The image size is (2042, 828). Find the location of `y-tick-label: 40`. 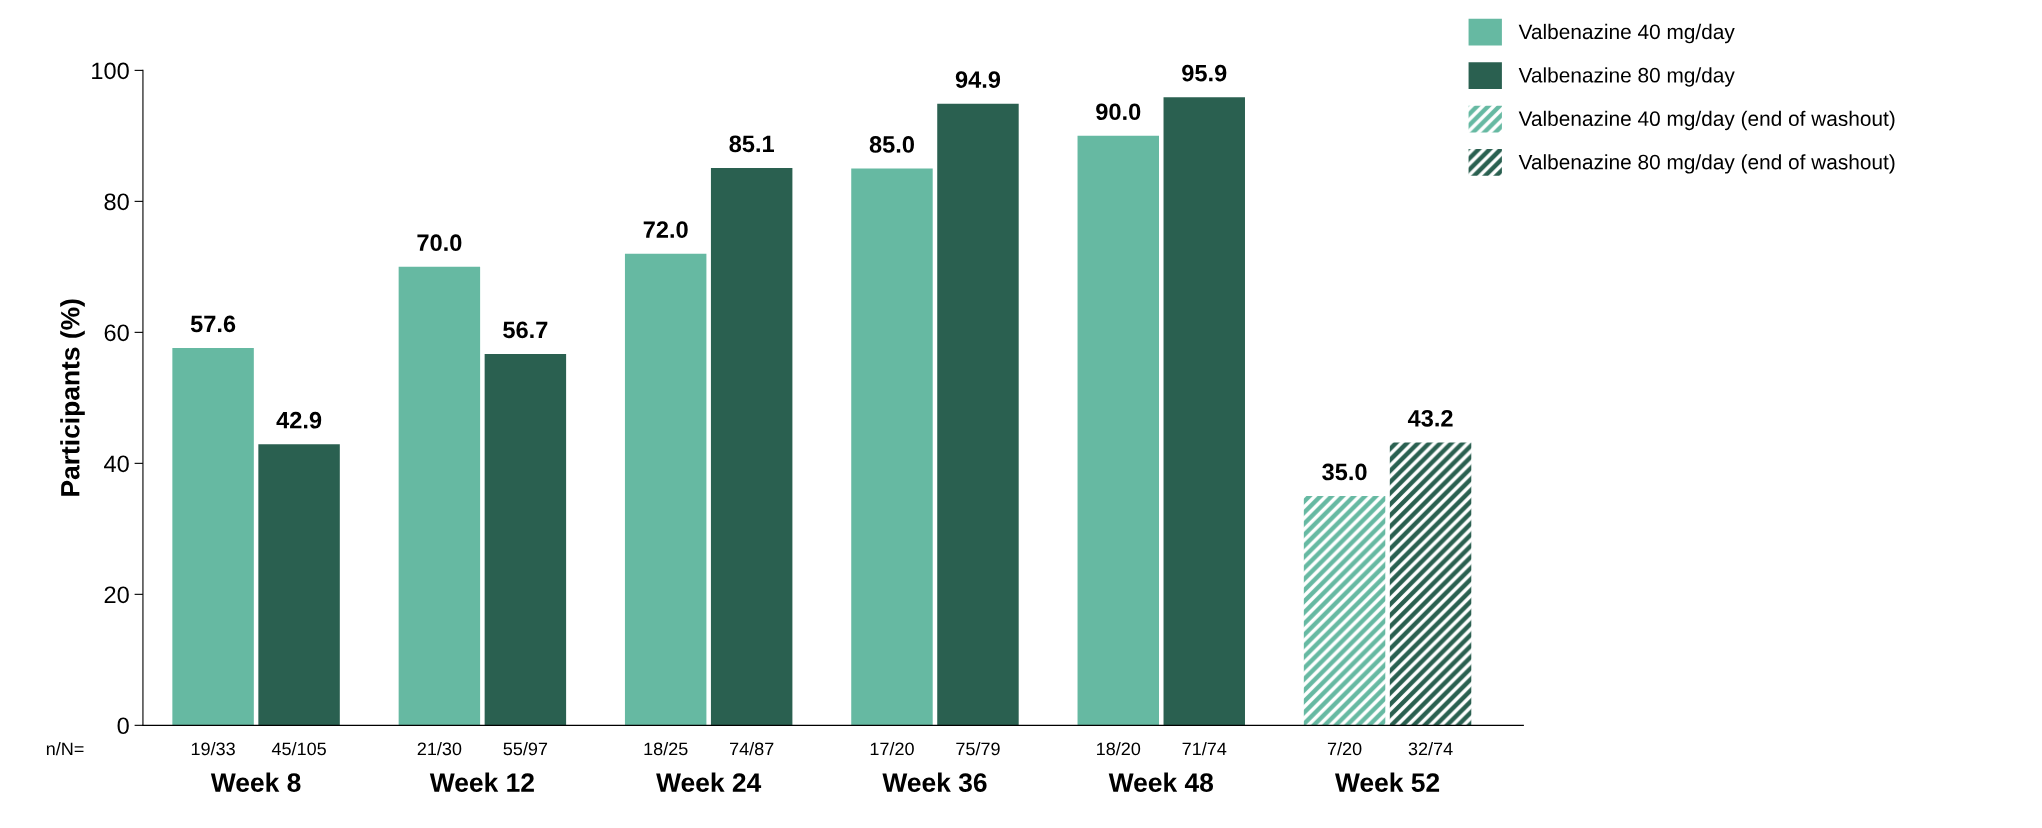

y-tick-label: 40 is located at coordinates (116, 464).